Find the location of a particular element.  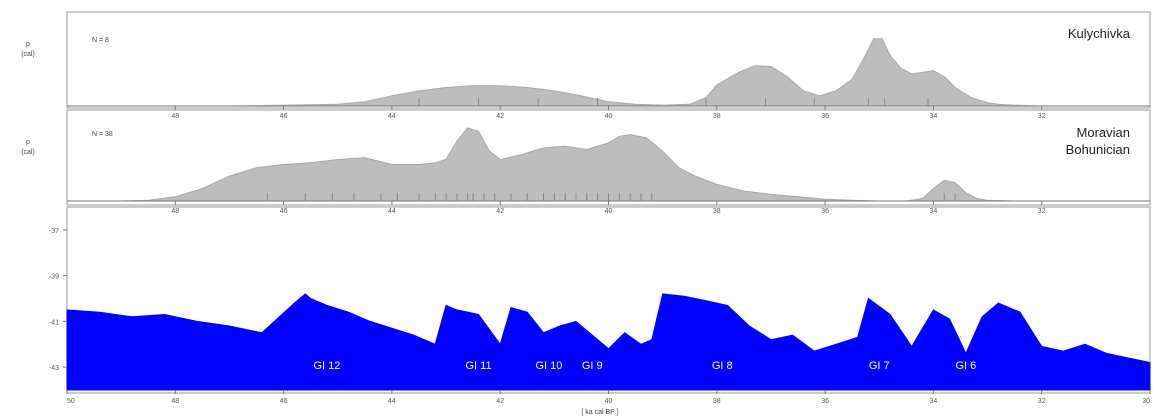

bot-x-tick-label: 40 is located at coordinates (609, 401).